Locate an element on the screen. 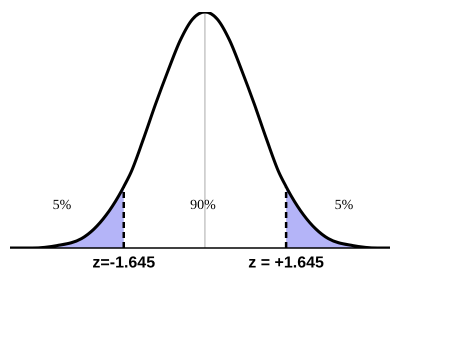 This screenshot has height=343, width=468. annotation: 90% is located at coordinates (203, 206).